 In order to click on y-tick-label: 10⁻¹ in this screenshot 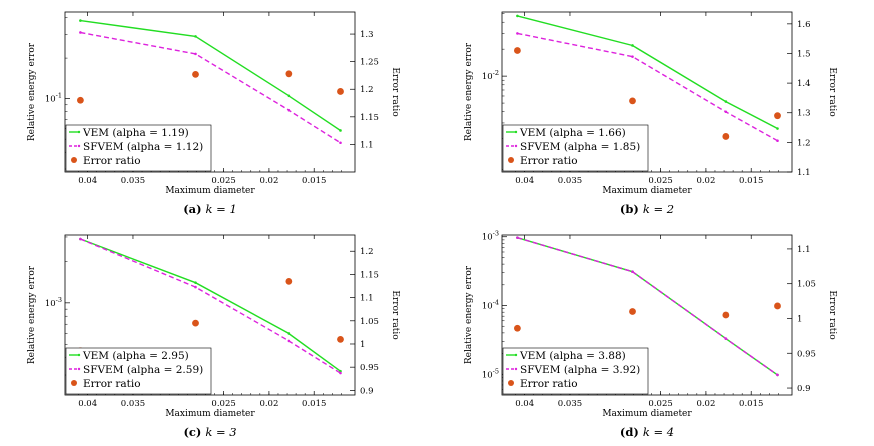, I will do `click(53, 98)`.